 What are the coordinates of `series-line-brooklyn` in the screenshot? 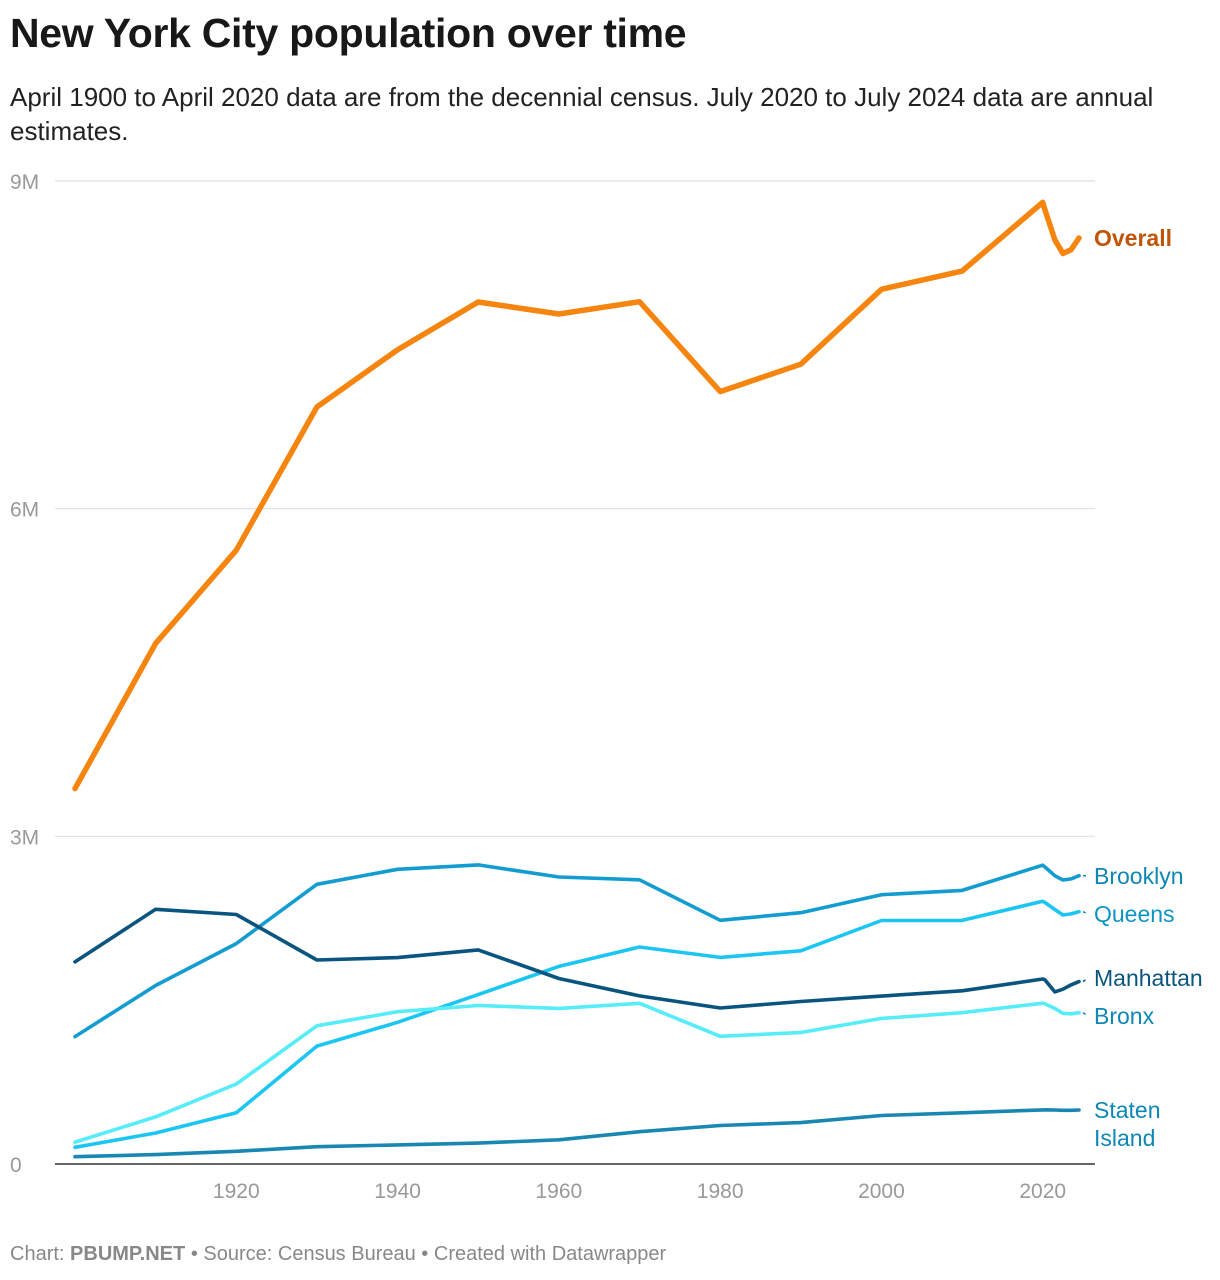 It's located at (577, 951).